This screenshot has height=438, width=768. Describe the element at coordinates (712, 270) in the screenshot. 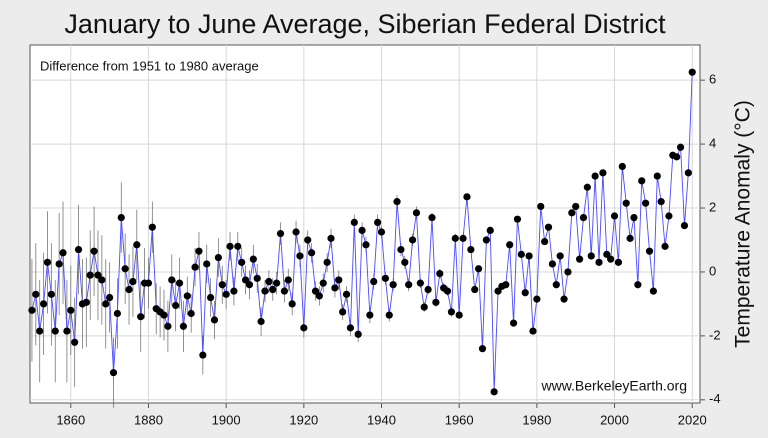

I see `y-tick-label: 0` at that location.